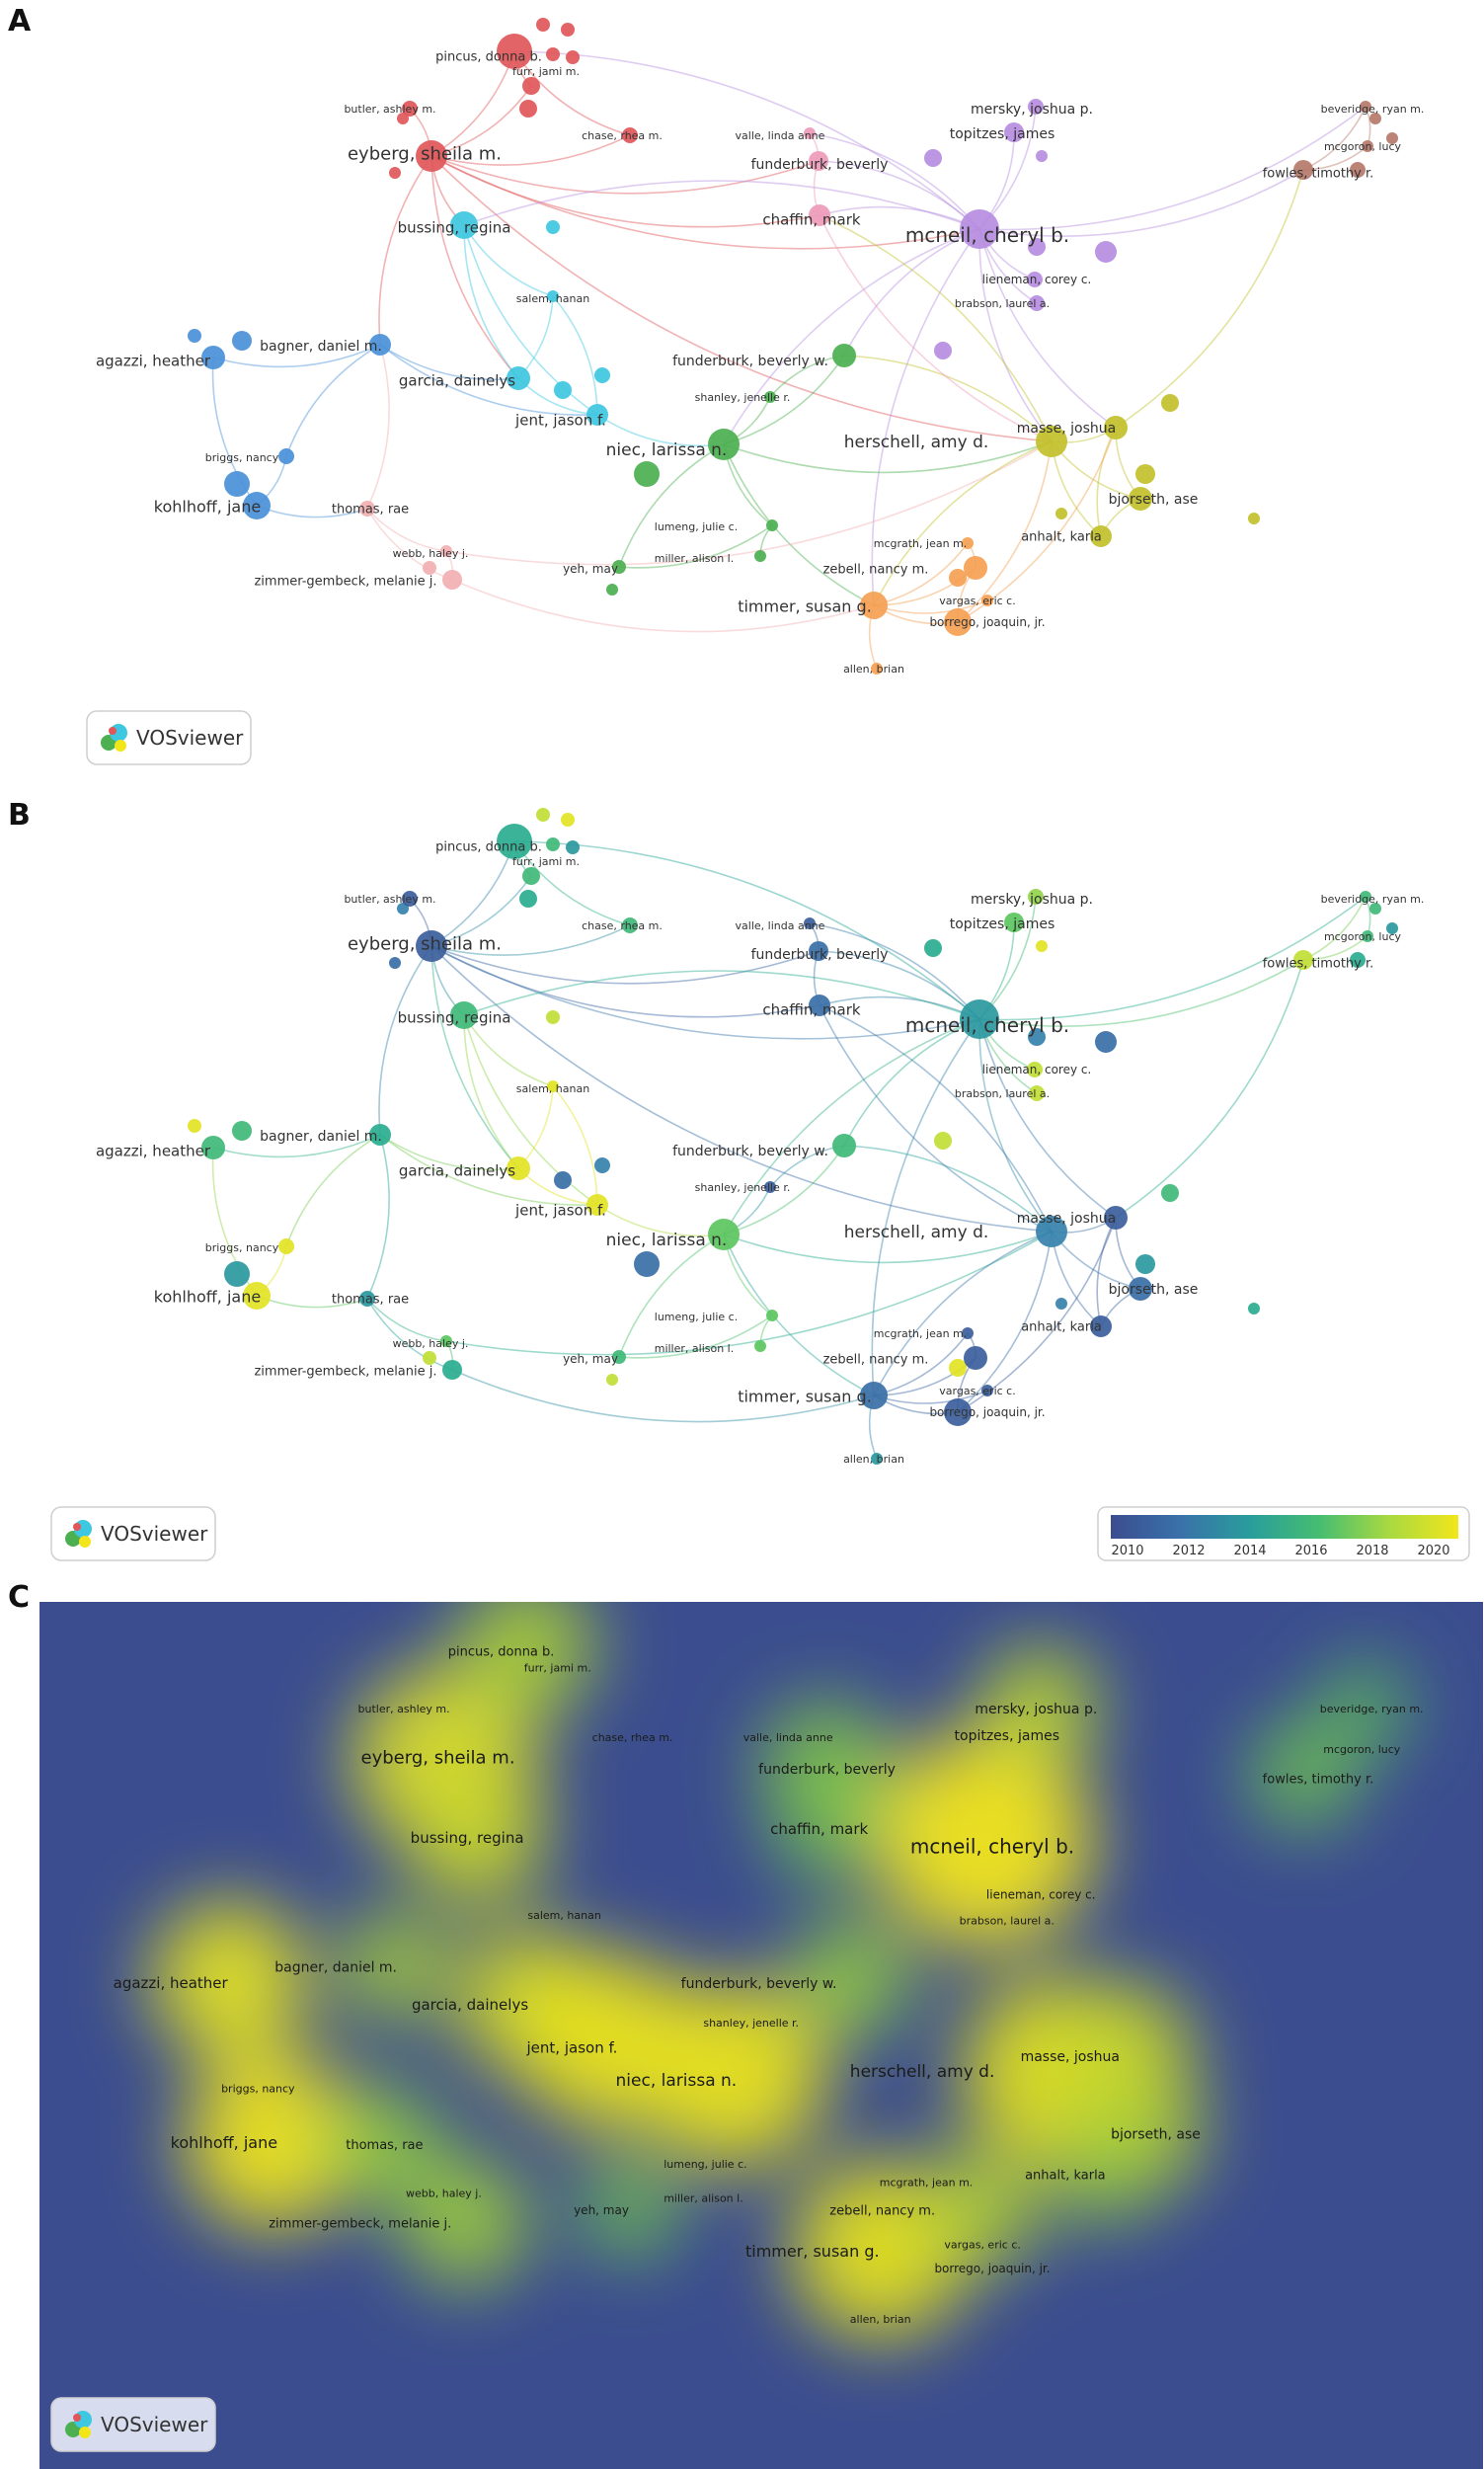 The image size is (1484, 2469). Describe the element at coordinates (788, 1737) in the screenshot. I see `density-label-valle: valle, linda anne` at that location.